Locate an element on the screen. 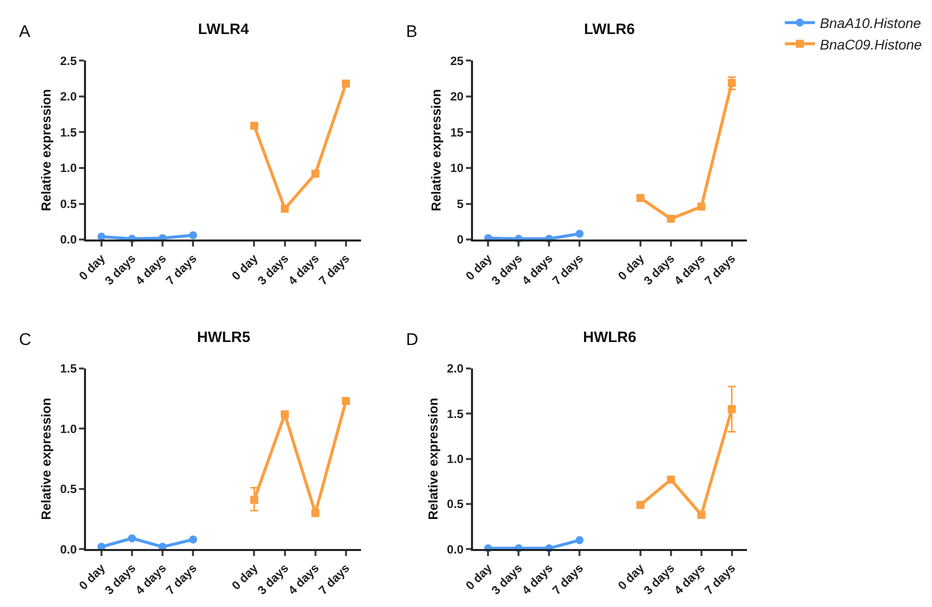 The height and width of the screenshot is (607, 932). y-tick-label: 15 is located at coordinates (457, 132).